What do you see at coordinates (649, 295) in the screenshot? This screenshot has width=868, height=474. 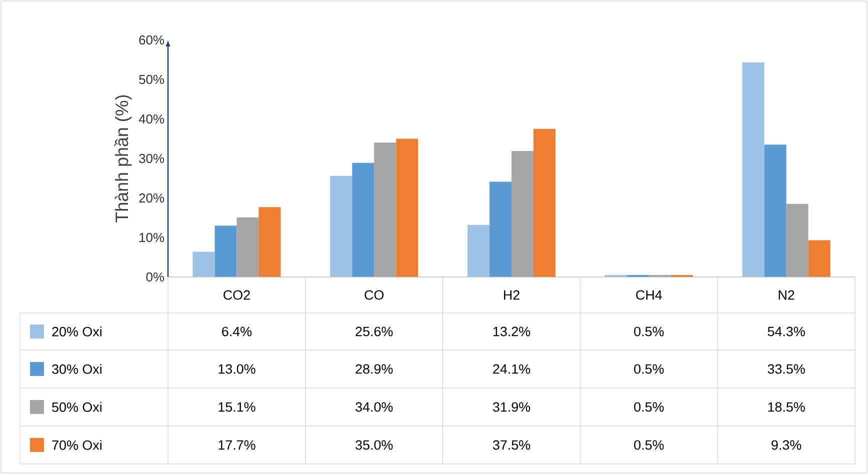 I see `x-tick-label: CH4` at bounding box center [649, 295].